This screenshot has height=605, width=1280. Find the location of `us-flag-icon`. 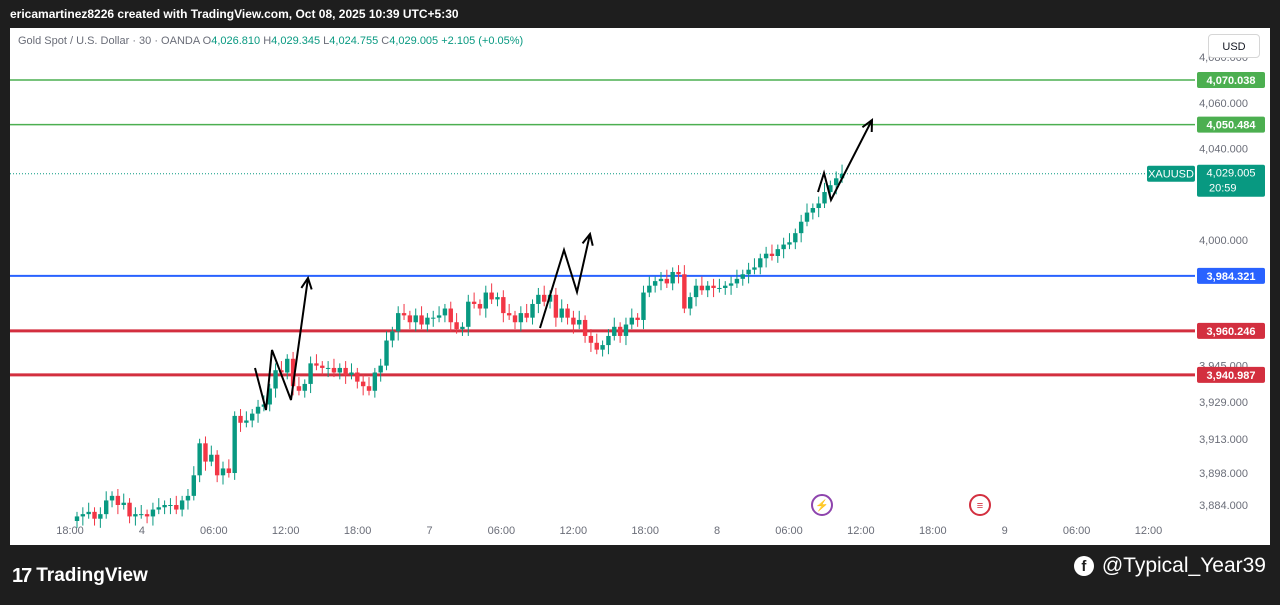

us-flag-icon is located at coordinates (980, 505).